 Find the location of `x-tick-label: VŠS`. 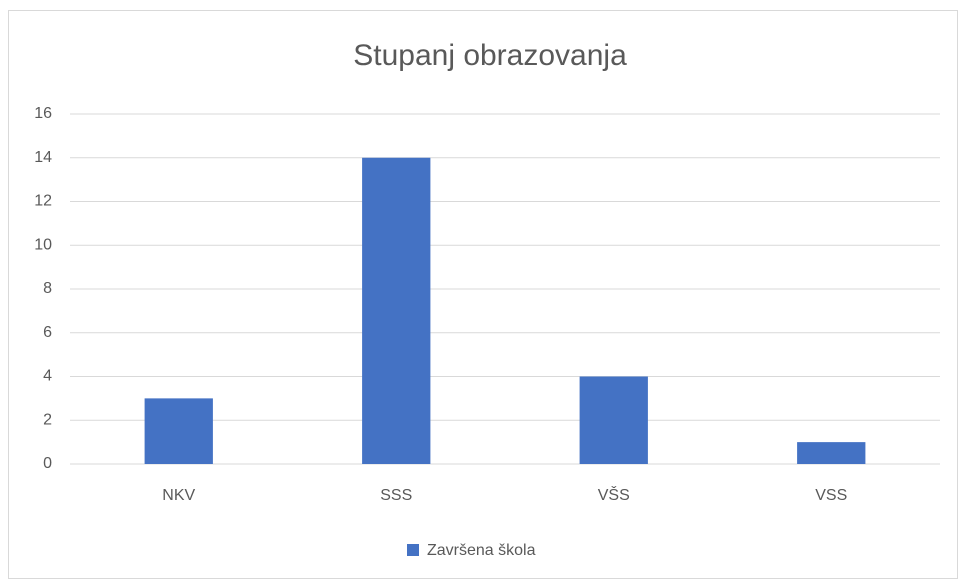

x-tick-label: VŠS is located at coordinates (614, 494).